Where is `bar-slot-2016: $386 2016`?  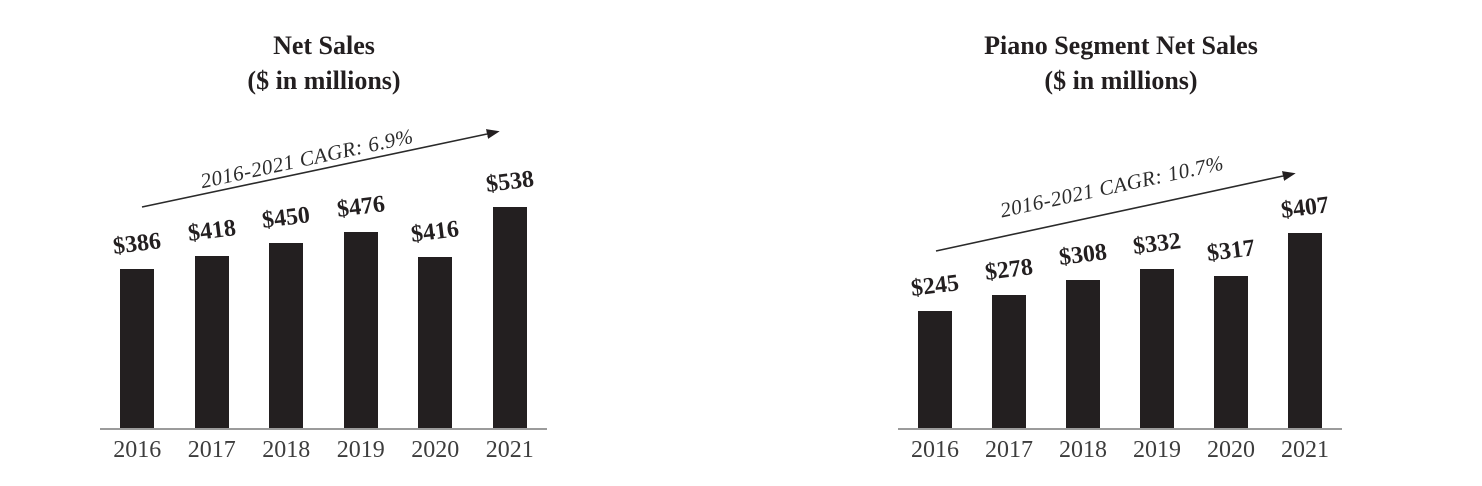
bar-slot-2016: $386 2016 is located at coordinates (137, 330).